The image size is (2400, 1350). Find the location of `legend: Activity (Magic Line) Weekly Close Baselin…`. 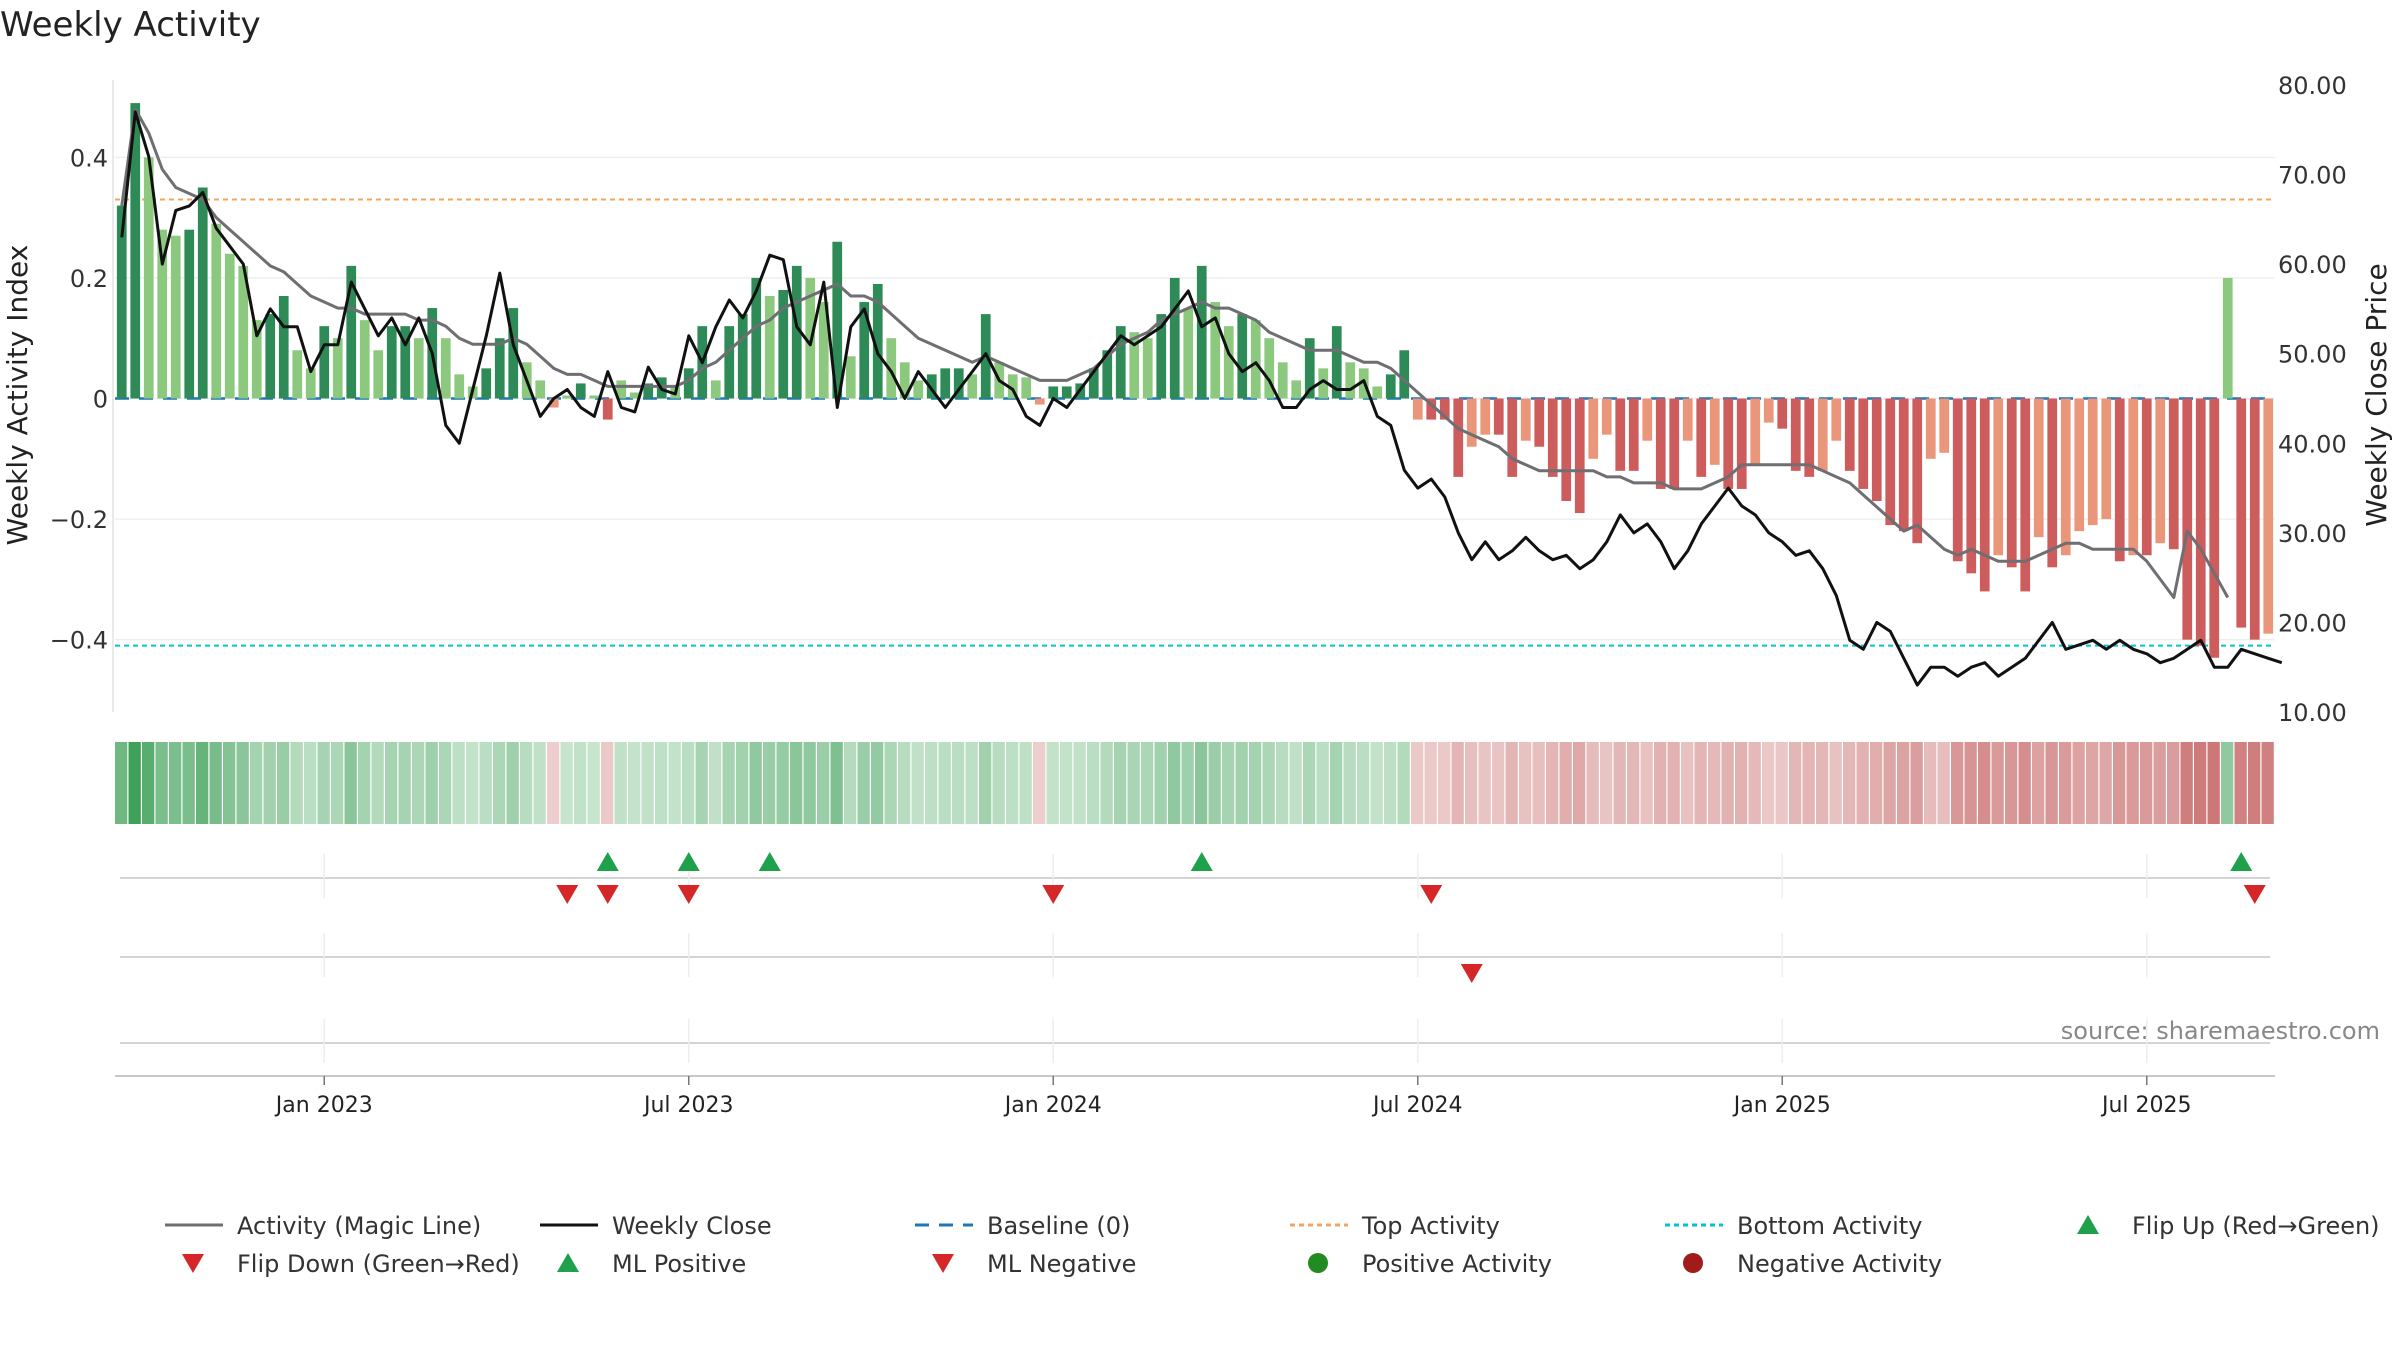

legend: Activity (Magic Line) Weekly Close Baselin… is located at coordinates (1272, 1245).